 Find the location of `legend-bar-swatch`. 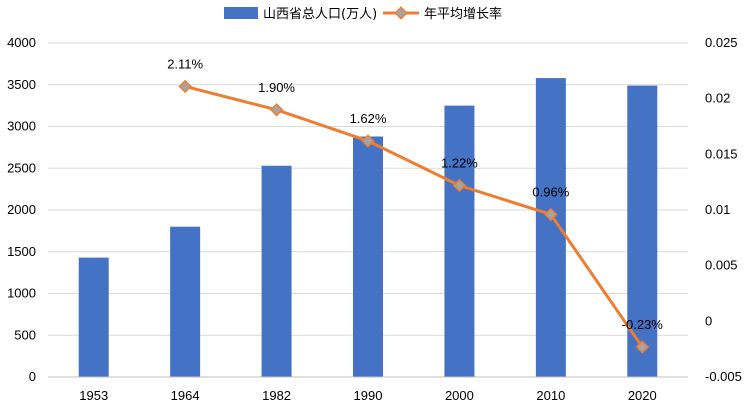

legend-bar-swatch is located at coordinates (241, 13).